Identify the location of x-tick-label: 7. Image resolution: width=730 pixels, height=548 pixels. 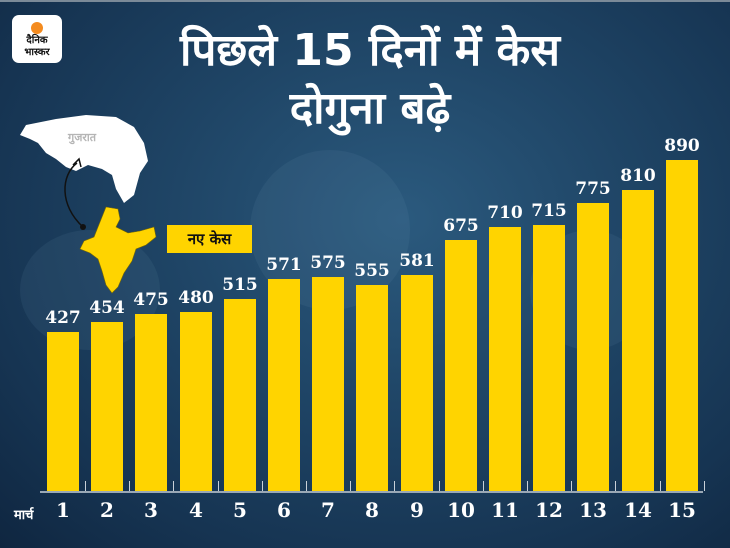
(328, 510).